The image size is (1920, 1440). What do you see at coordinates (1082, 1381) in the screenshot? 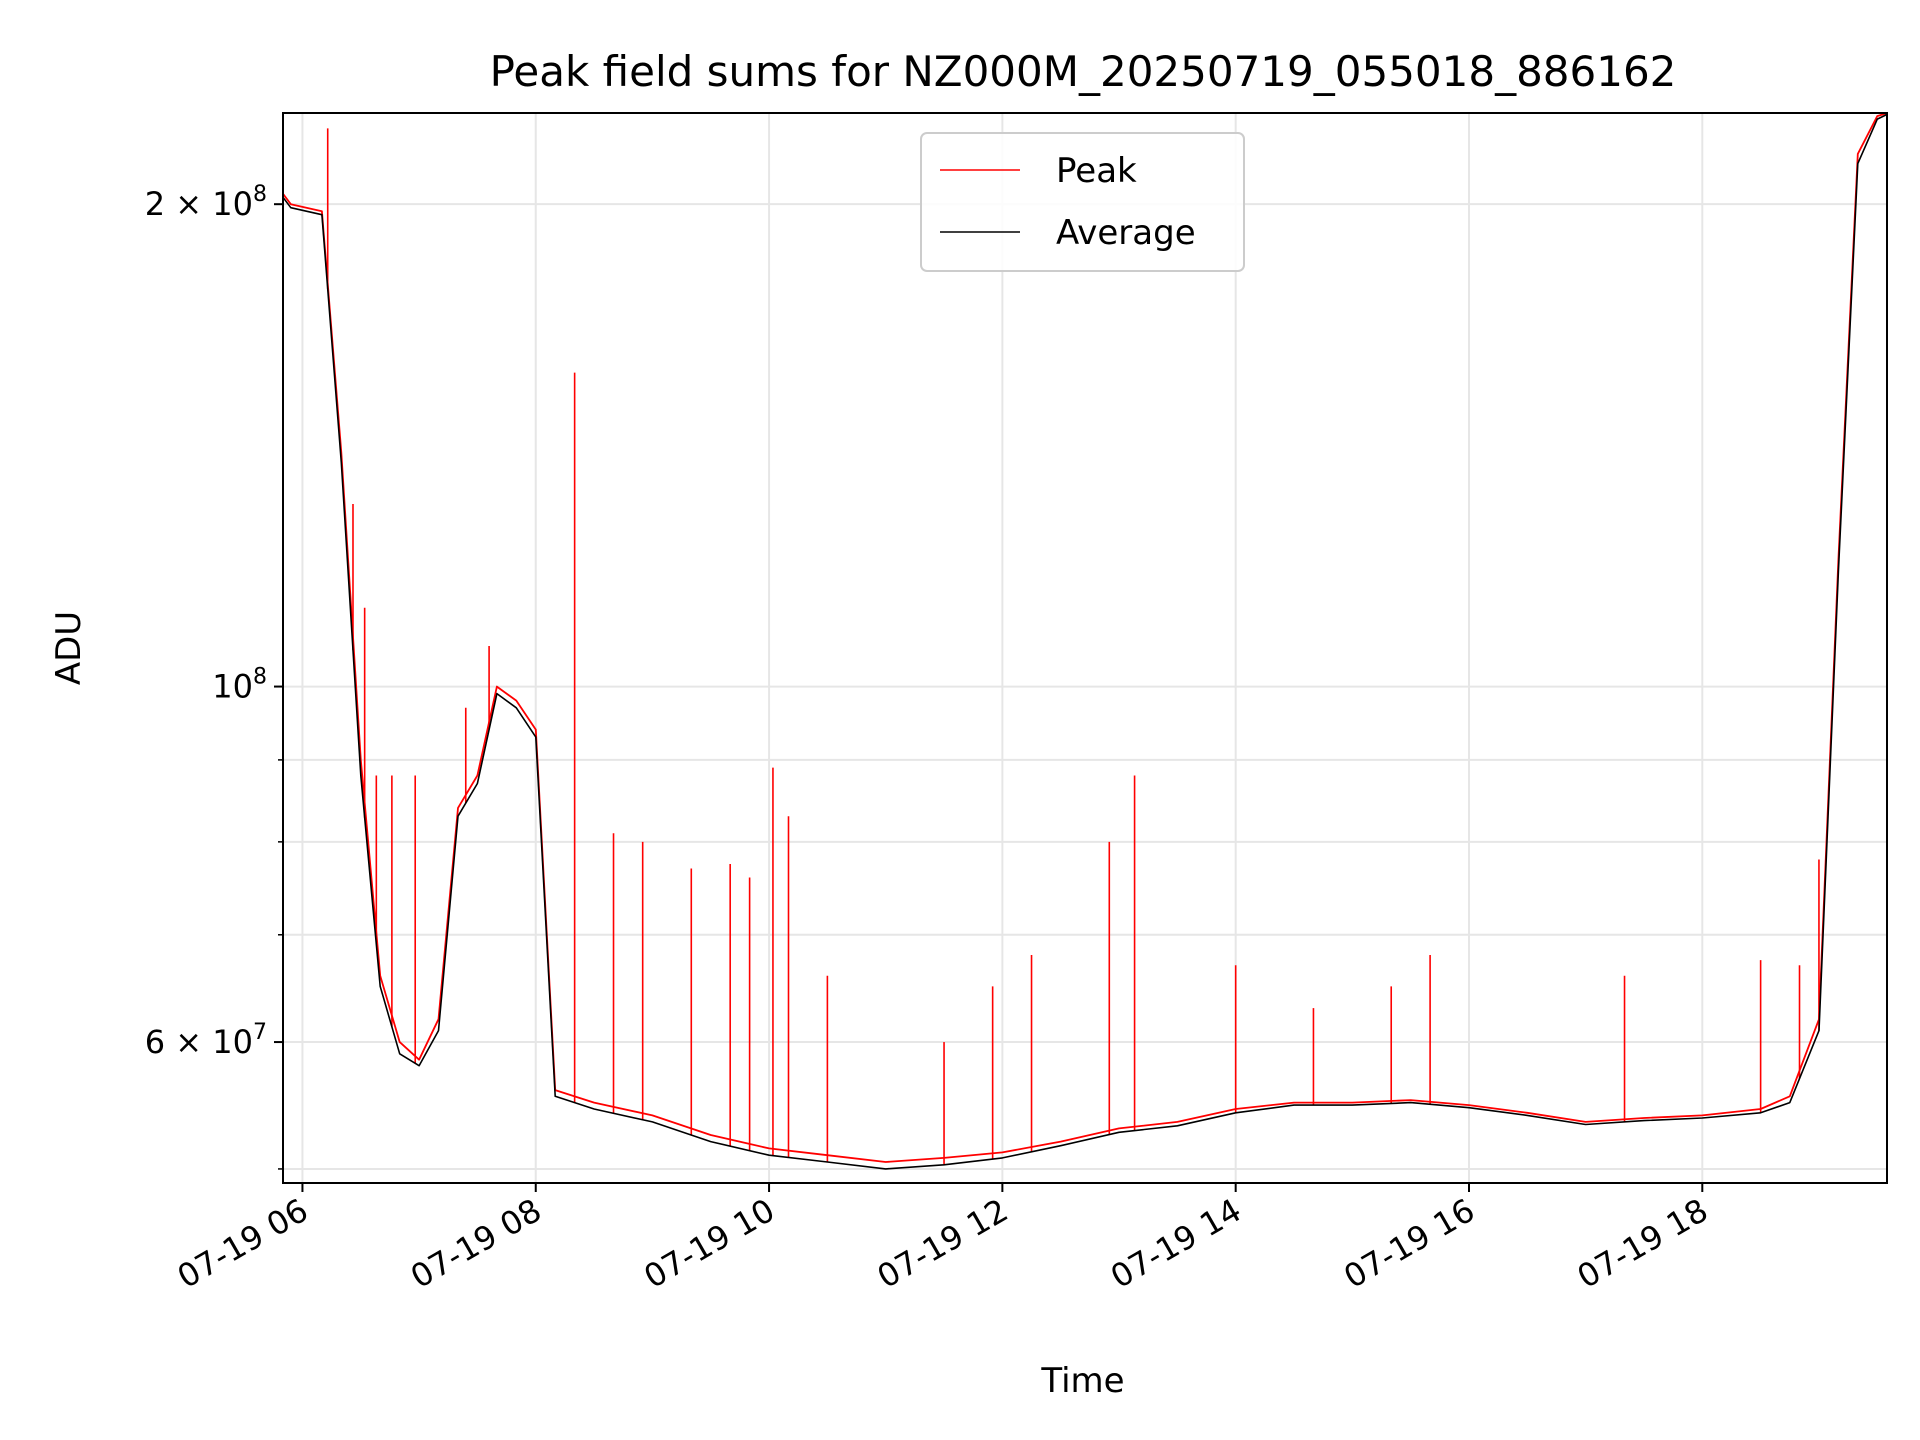
I see `x-axis-label: Time` at bounding box center [1082, 1381].